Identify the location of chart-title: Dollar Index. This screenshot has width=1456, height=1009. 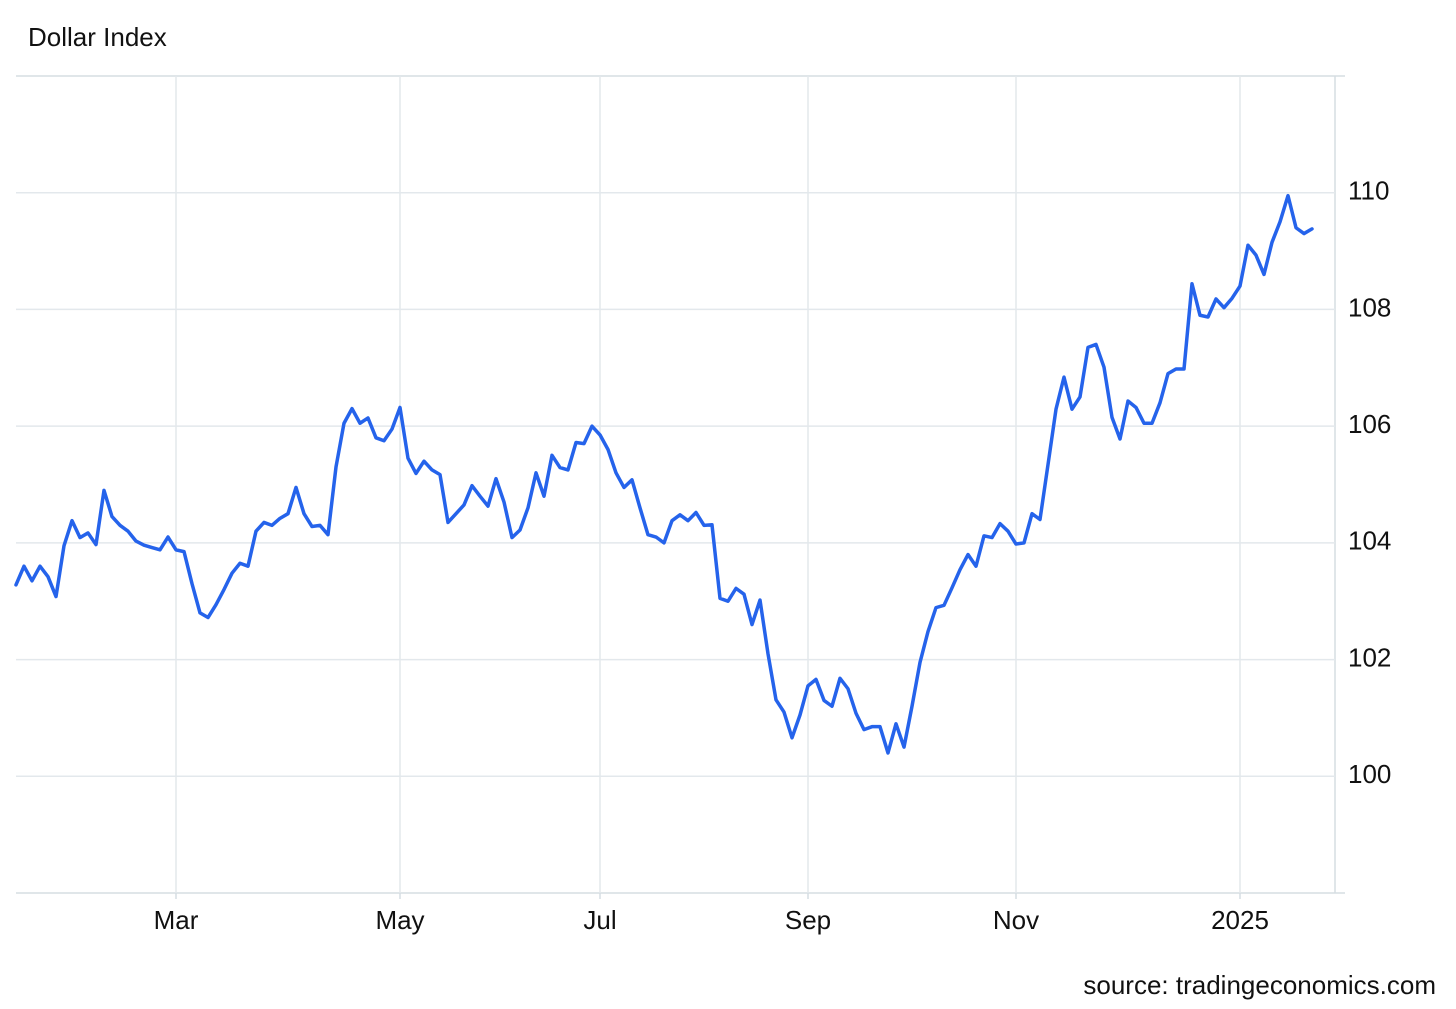
(97, 37).